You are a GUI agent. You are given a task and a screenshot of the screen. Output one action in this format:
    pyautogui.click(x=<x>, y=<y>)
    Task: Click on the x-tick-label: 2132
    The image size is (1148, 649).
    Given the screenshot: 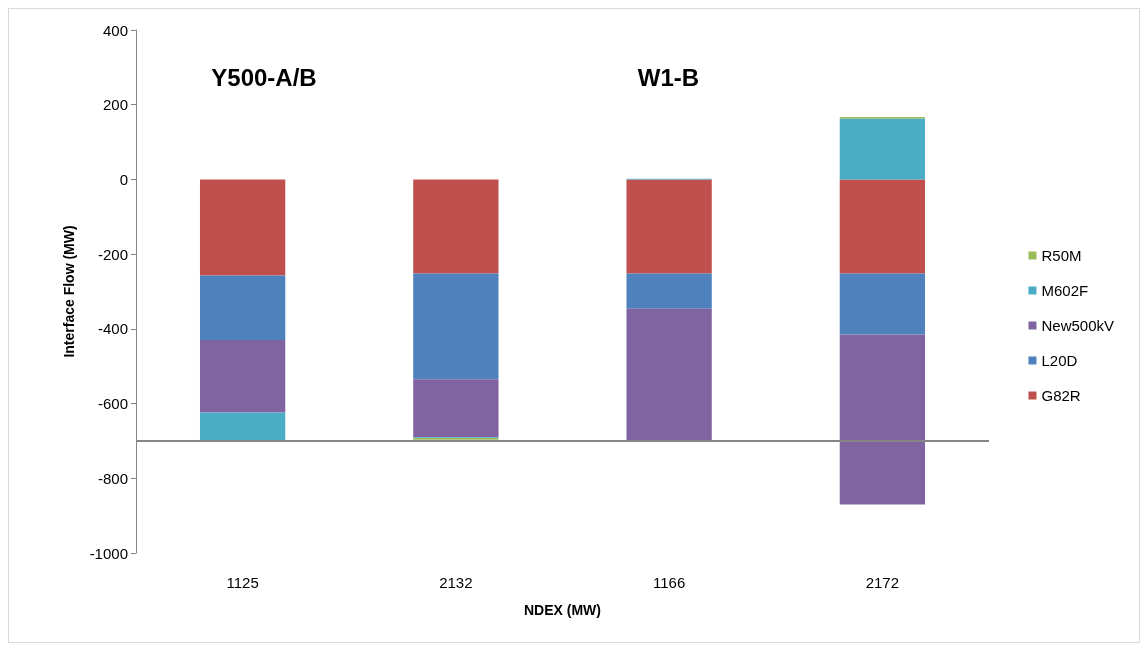 What is the action you would take?
    pyautogui.click(x=456, y=582)
    